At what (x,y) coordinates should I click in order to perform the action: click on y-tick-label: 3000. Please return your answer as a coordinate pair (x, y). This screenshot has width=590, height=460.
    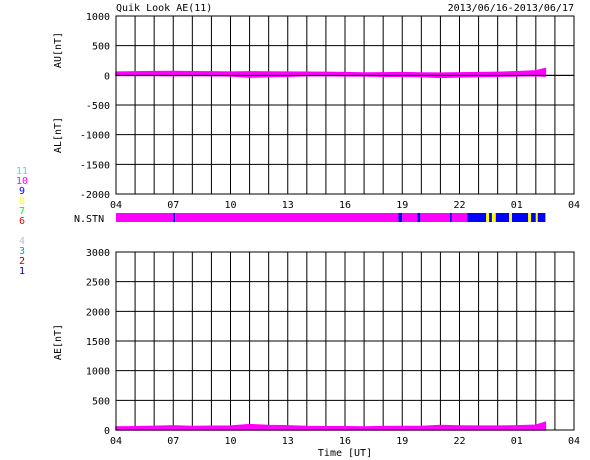
    Looking at the image, I should click on (98, 253).